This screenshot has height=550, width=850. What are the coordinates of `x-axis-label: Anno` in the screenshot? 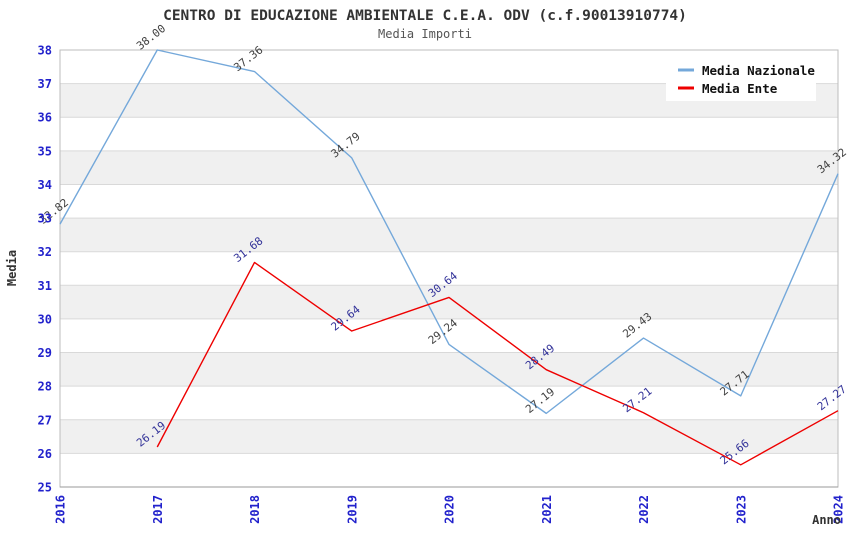 It's located at (826, 520).